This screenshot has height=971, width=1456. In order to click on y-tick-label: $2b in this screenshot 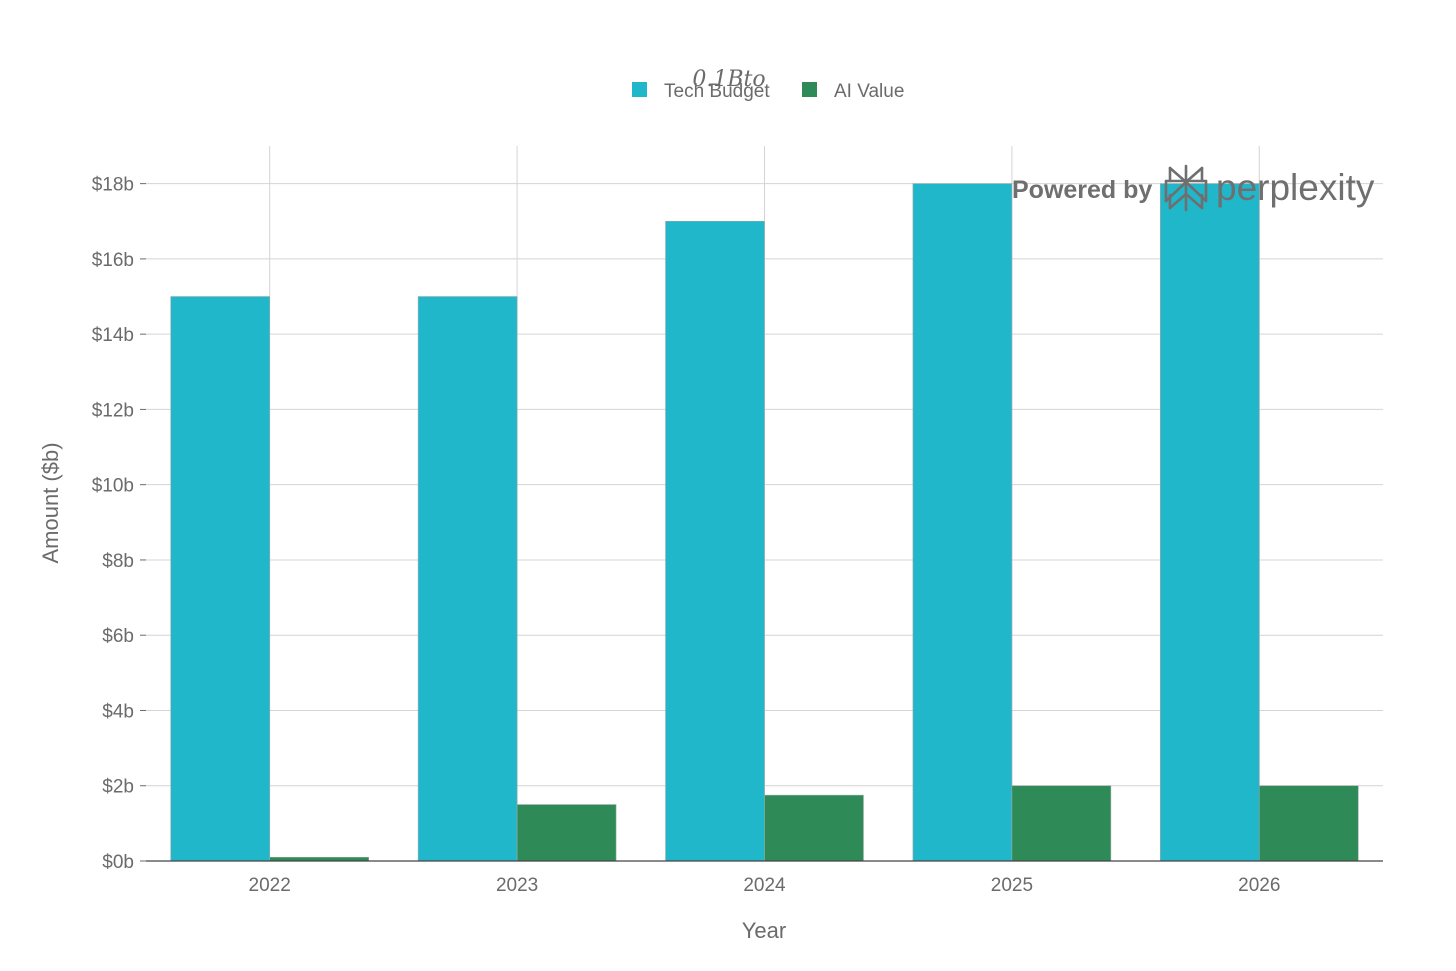, I will do `click(118, 787)`.